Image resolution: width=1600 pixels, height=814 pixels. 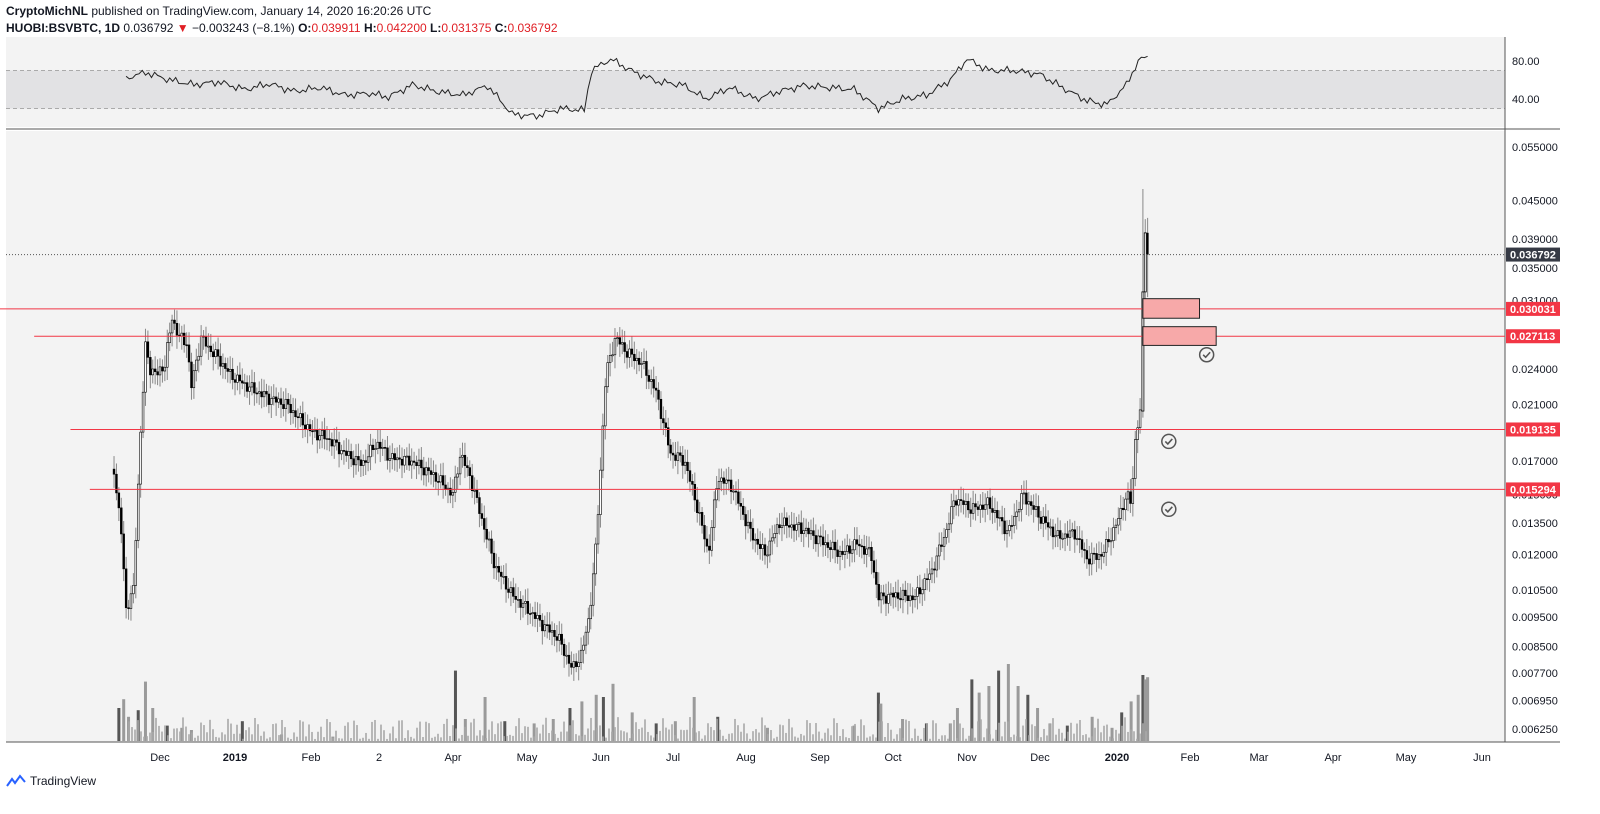 What do you see at coordinates (1117, 758) in the screenshot?
I see `time-tick-label: 2020` at bounding box center [1117, 758].